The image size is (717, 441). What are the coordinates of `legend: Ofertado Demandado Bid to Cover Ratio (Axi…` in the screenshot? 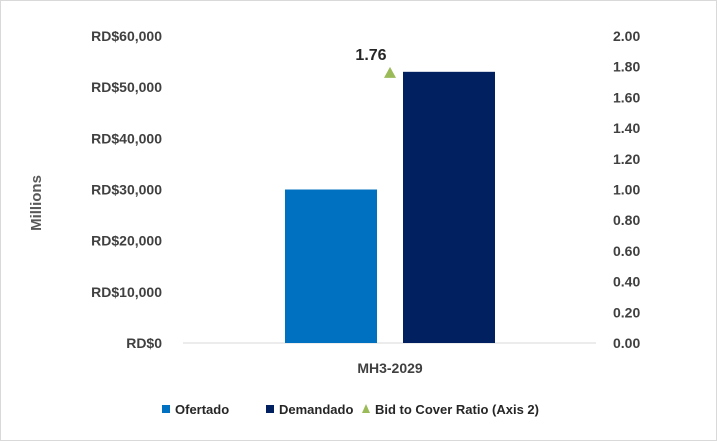 It's located at (350, 409).